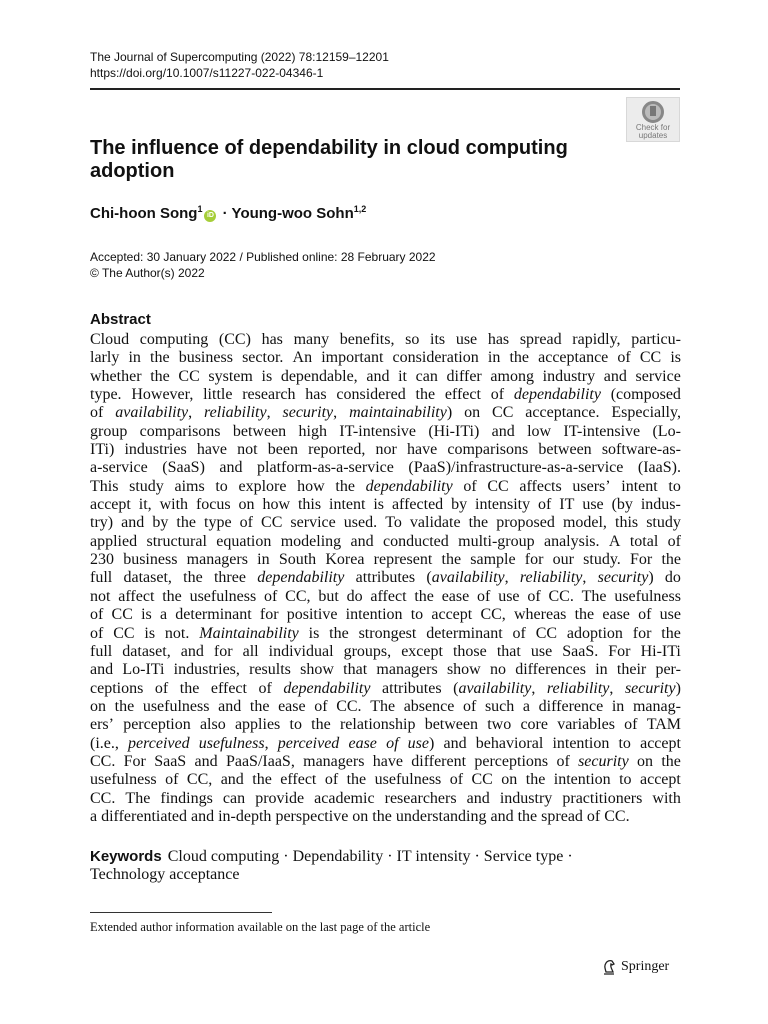 This screenshot has width=768, height=1024. What do you see at coordinates (646, 413) in the screenshot?
I see `abstract-word: Especially,` at bounding box center [646, 413].